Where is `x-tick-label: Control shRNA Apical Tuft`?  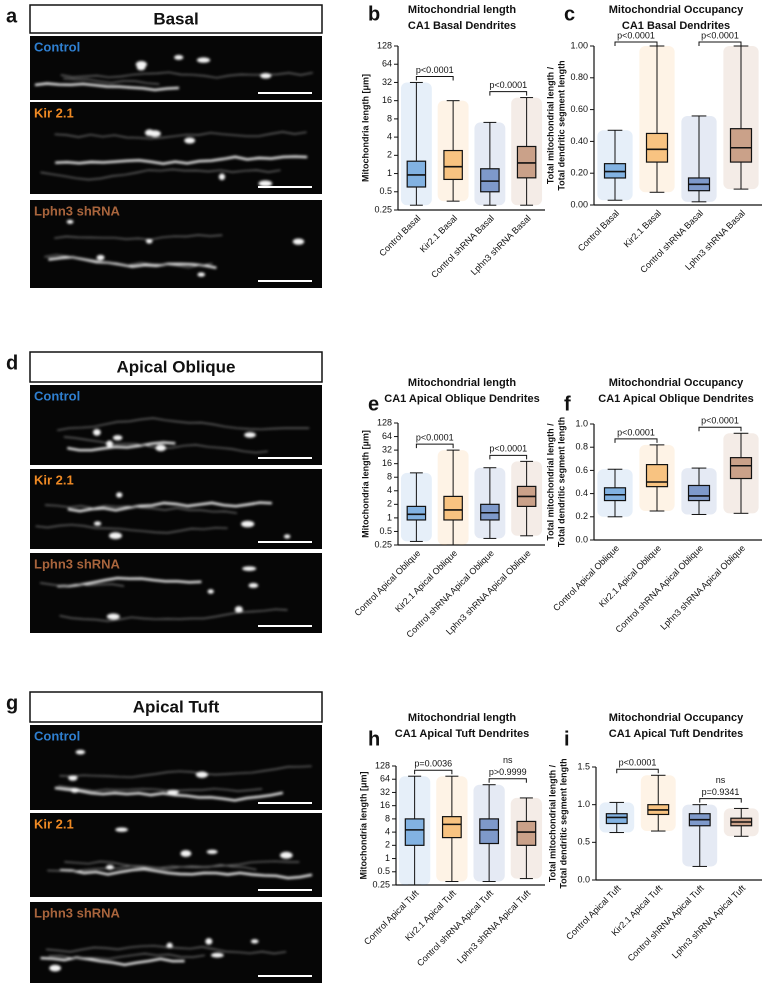
x-tick-label: Control shRNA Apical Tuft is located at coordinates (455, 928).